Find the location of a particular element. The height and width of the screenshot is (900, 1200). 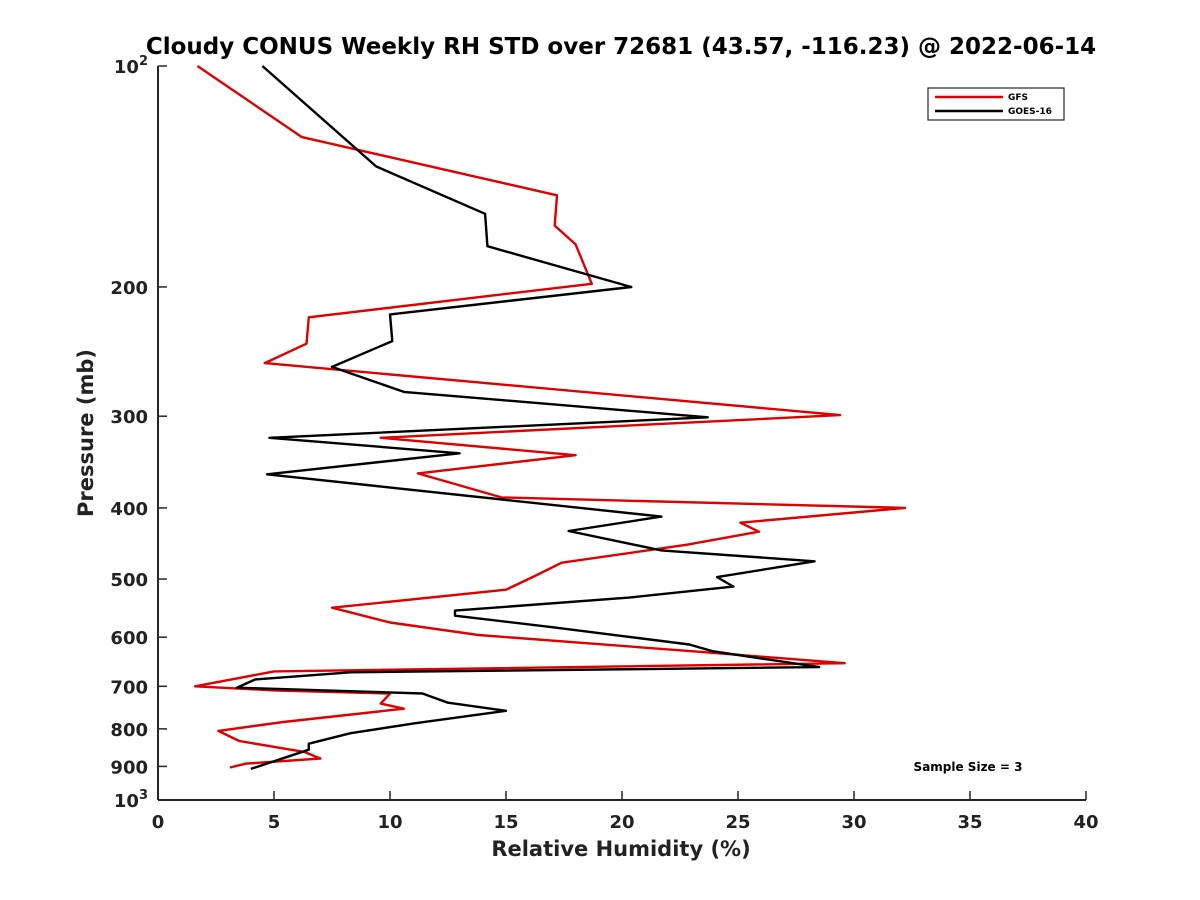

x-tick-label: 30 is located at coordinates (853, 822).